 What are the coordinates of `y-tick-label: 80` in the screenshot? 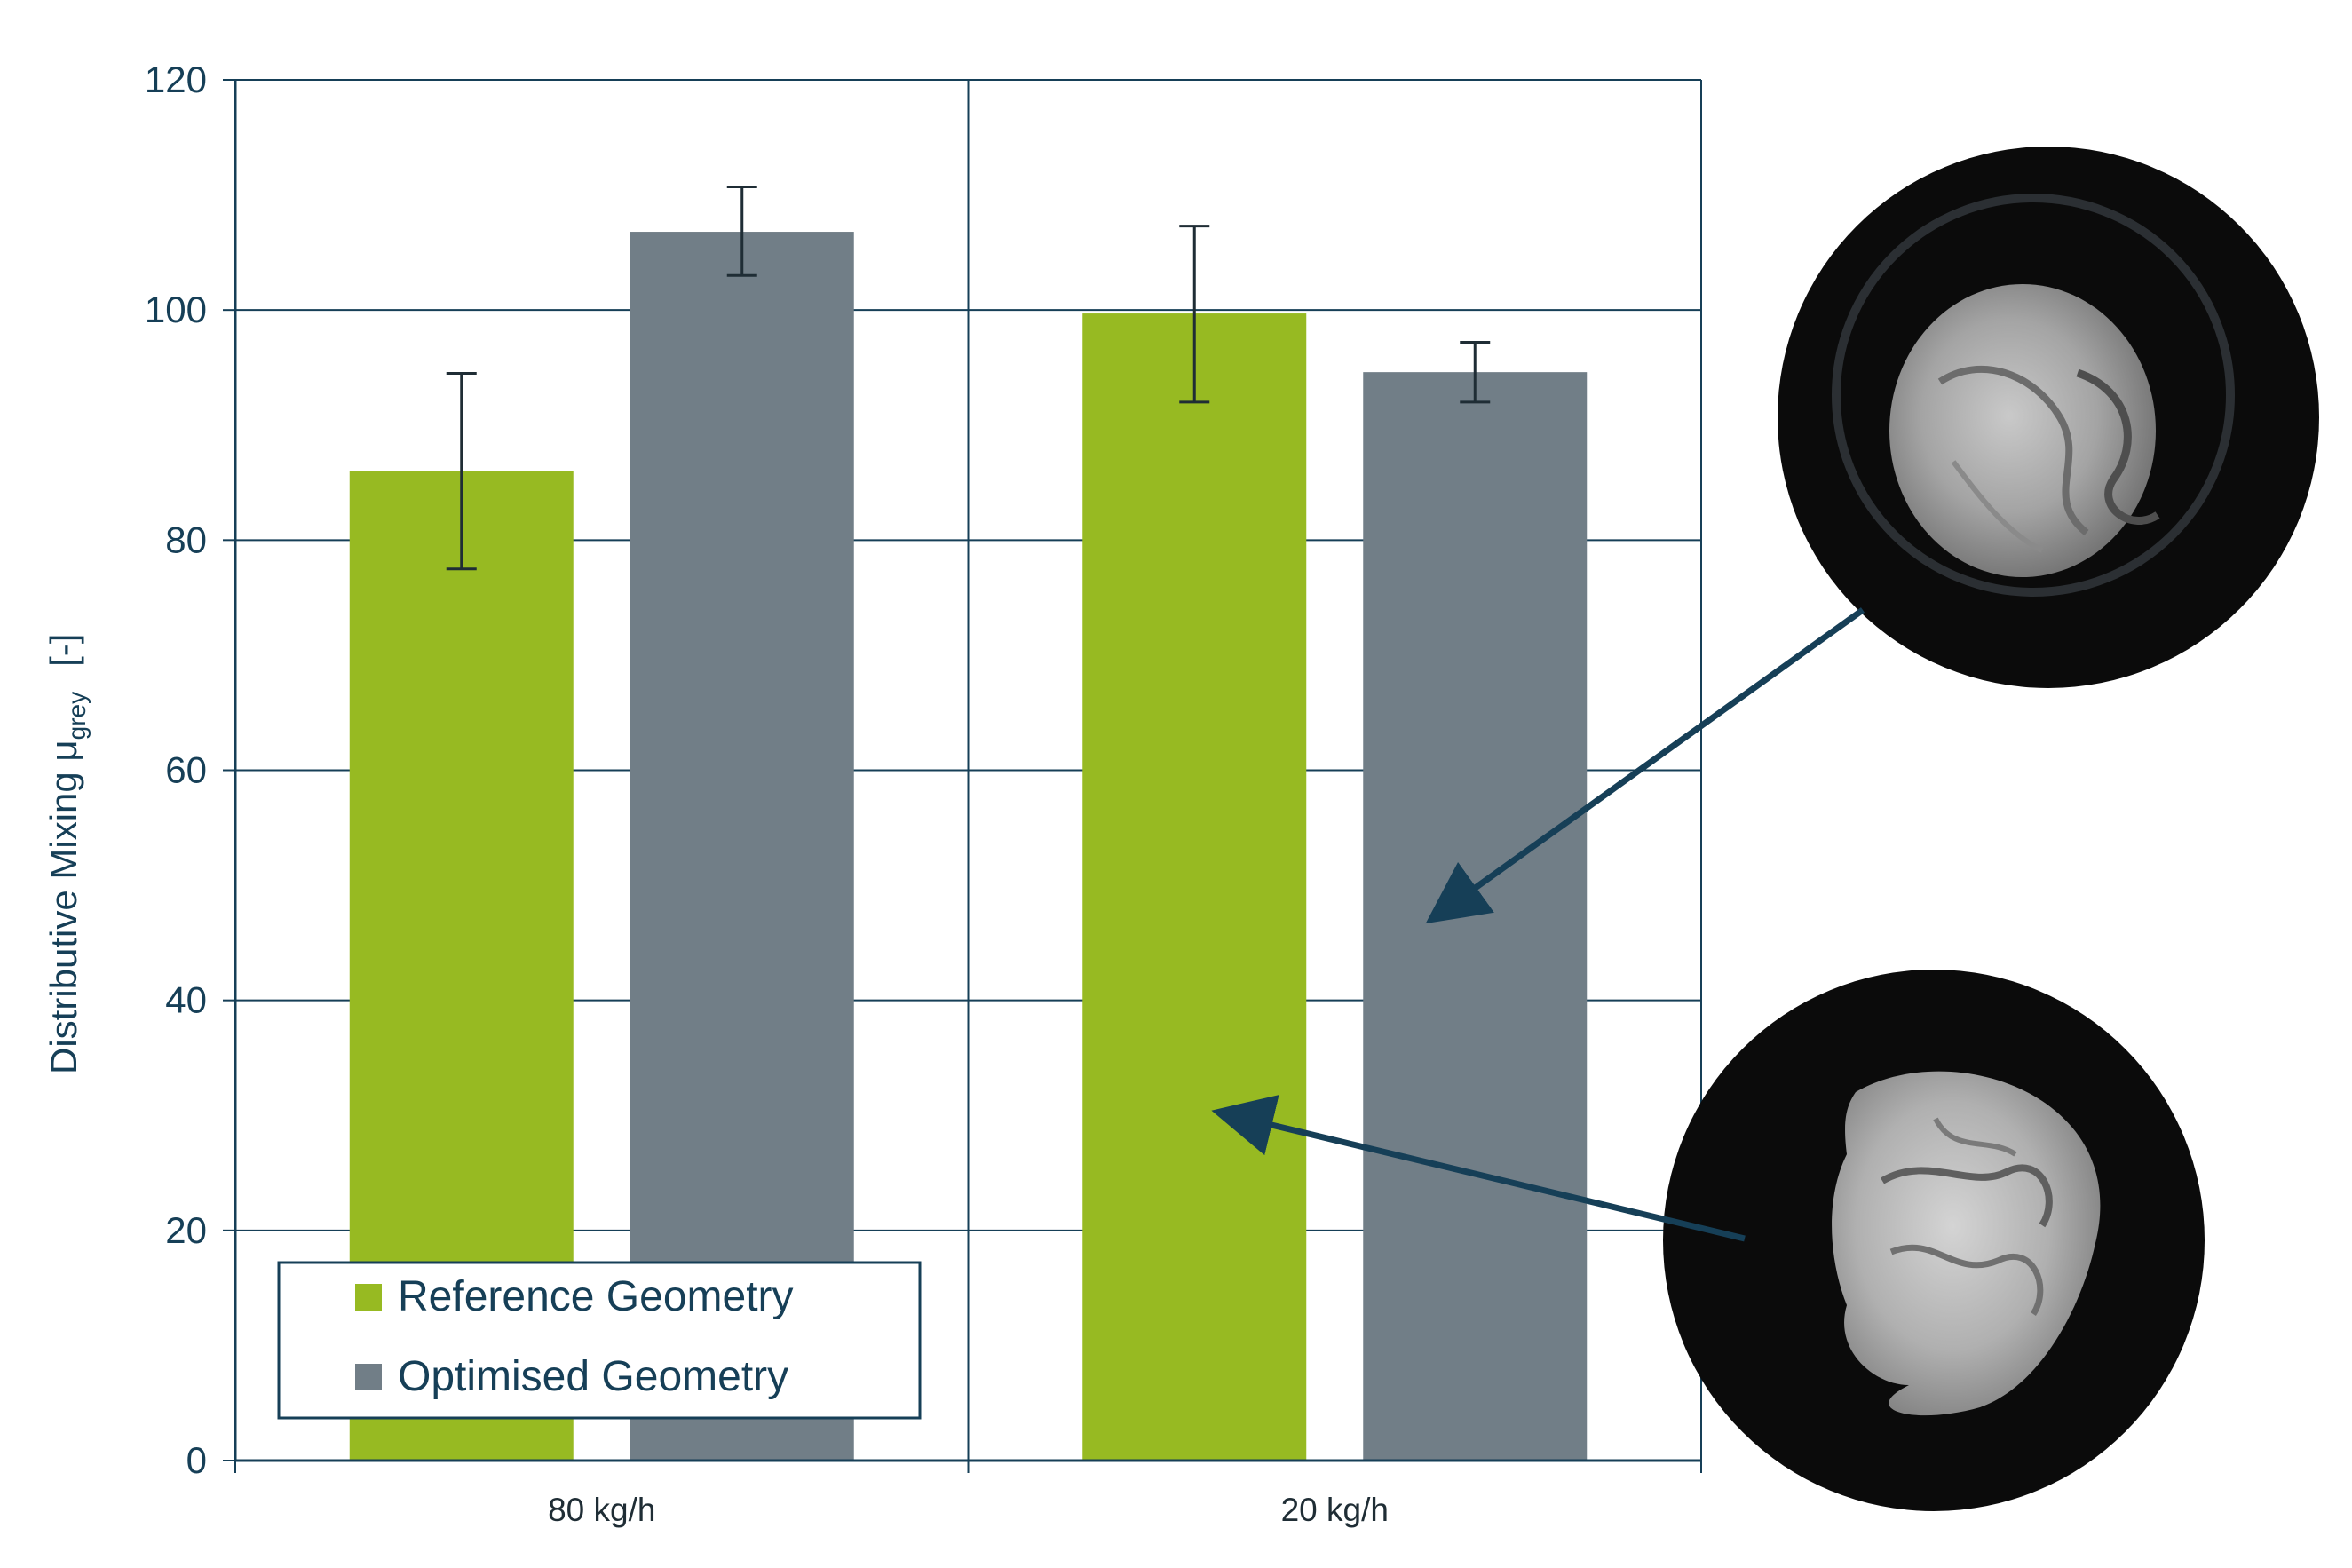 It's located at (186, 539).